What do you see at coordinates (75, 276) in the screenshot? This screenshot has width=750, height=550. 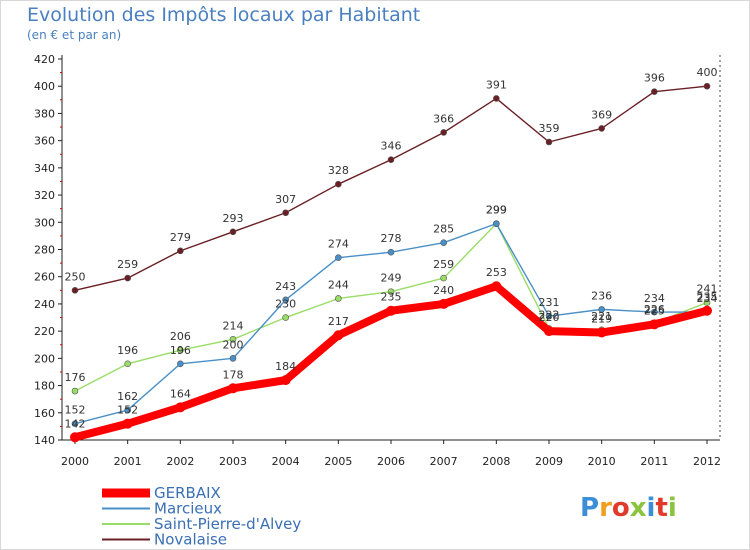 I see `data-label: 250` at bounding box center [75, 276].